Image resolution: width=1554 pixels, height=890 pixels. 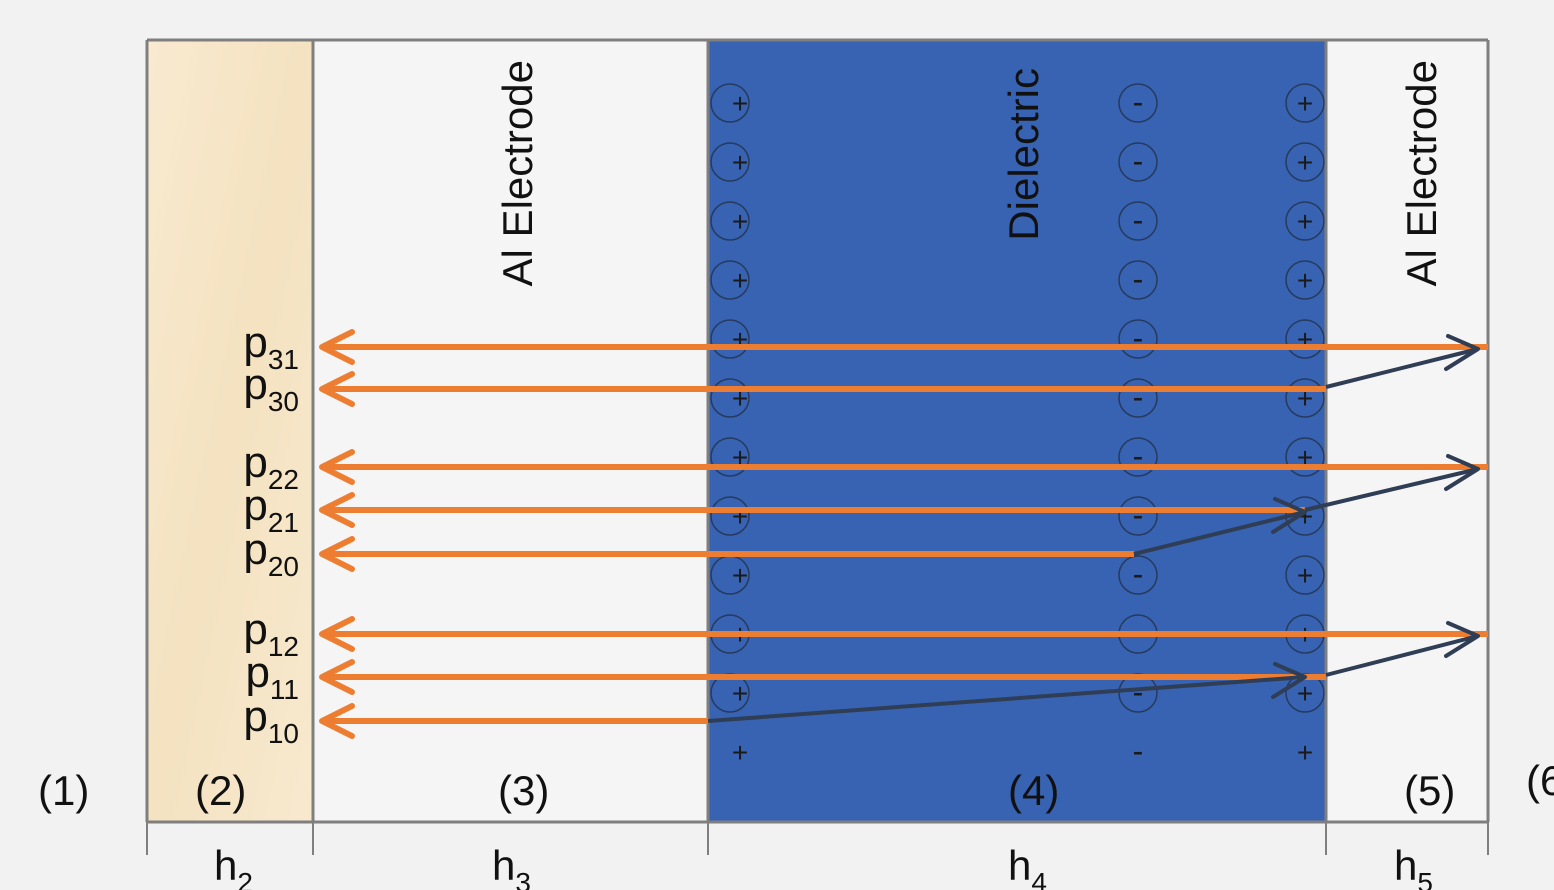 I want to click on dielectric-label: Dielectric, so click(x=1023, y=154).